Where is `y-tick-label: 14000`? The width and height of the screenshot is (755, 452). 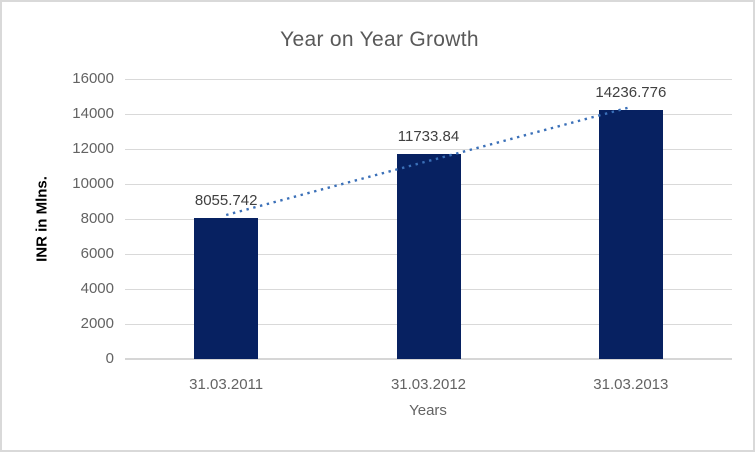 y-tick-label: 14000 is located at coordinates (93, 113).